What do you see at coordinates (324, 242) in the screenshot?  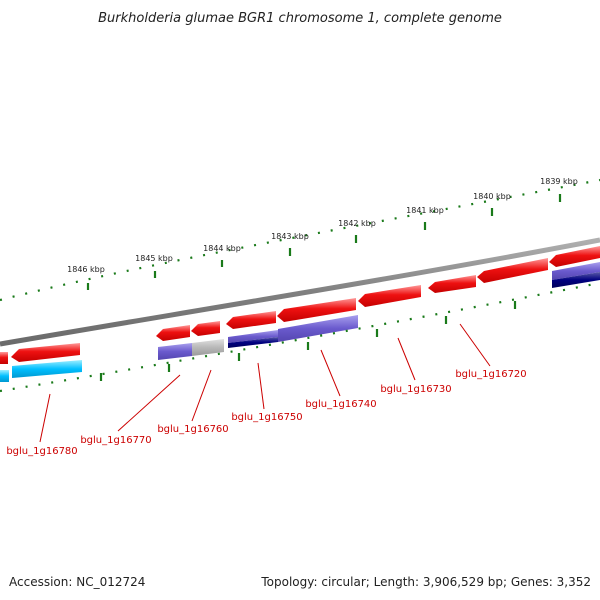 I see `outer-major-ticks` at bounding box center [324, 242].